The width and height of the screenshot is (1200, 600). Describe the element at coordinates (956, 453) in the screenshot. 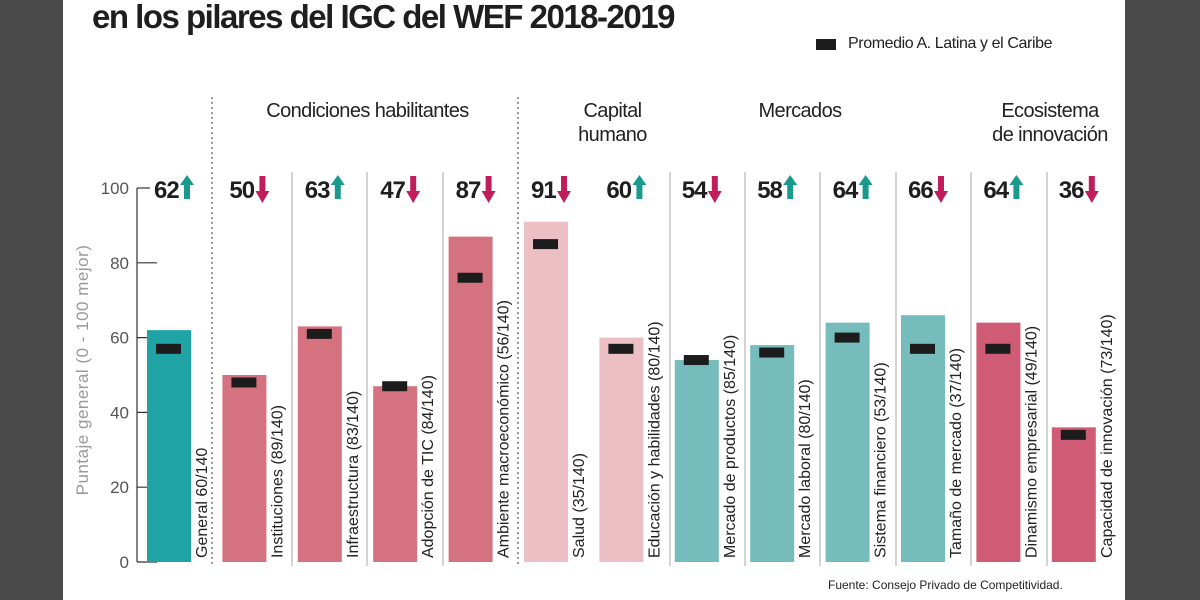

I see `category-label: Tamaño de mercado (37/140)` at that location.